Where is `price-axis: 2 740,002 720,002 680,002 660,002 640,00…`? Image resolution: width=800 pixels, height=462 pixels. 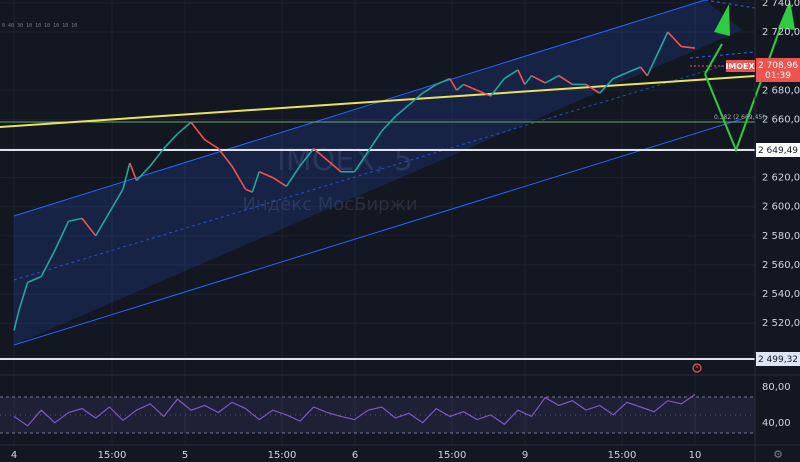 price-axis: 2 740,002 720,002 680,002 660,002 640,00… is located at coordinates (781, 164).